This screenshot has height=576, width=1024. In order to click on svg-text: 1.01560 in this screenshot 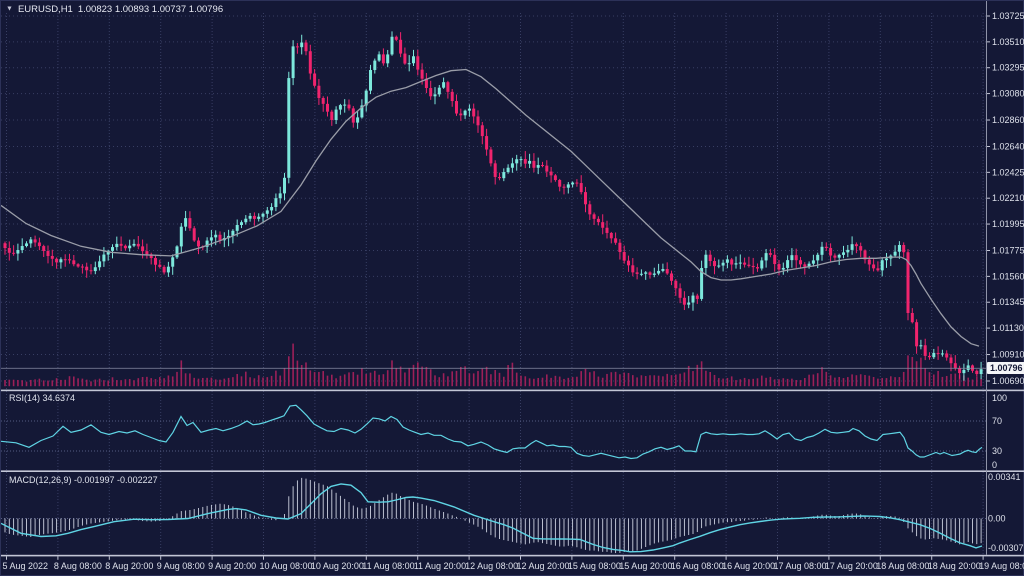, I will do `click(1008, 276)`.